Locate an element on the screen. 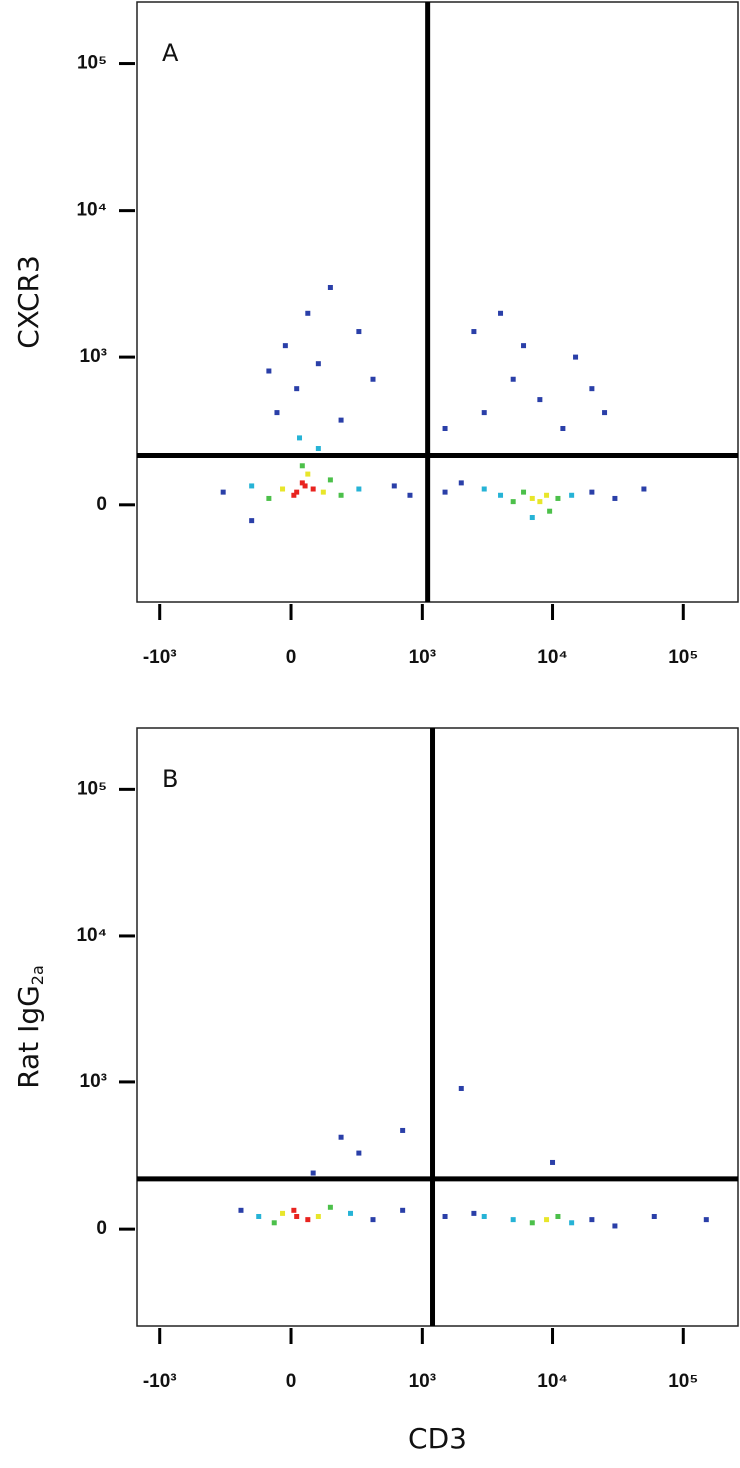 This screenshot has height=1468, width=740. y-axis-title-text: CXCR3 is located at coordinates (28, 302).